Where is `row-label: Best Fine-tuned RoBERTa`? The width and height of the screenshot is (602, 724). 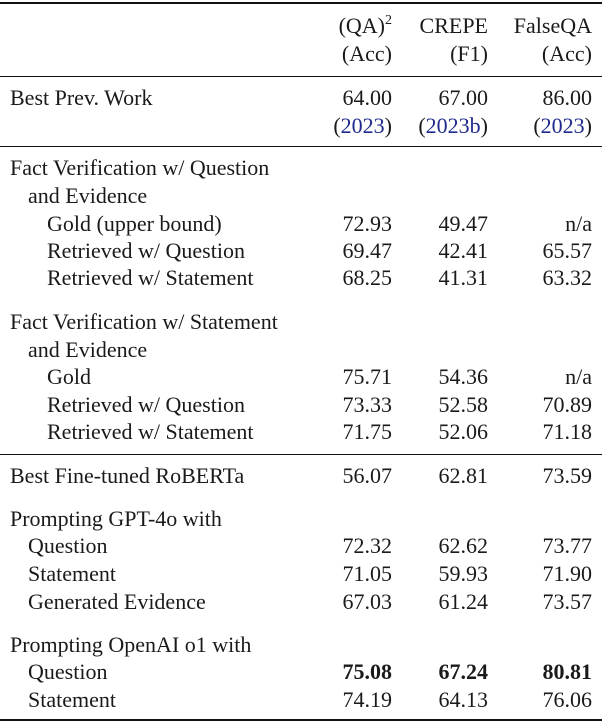
row-label: Best Fine-tuned RoBERTa is located at coordinates (127, 475).